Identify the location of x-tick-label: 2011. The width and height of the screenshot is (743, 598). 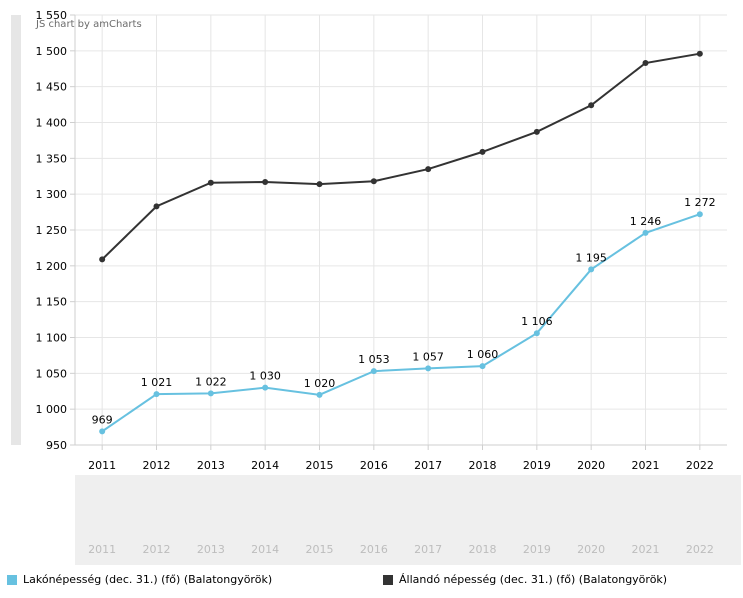
(102, 465).